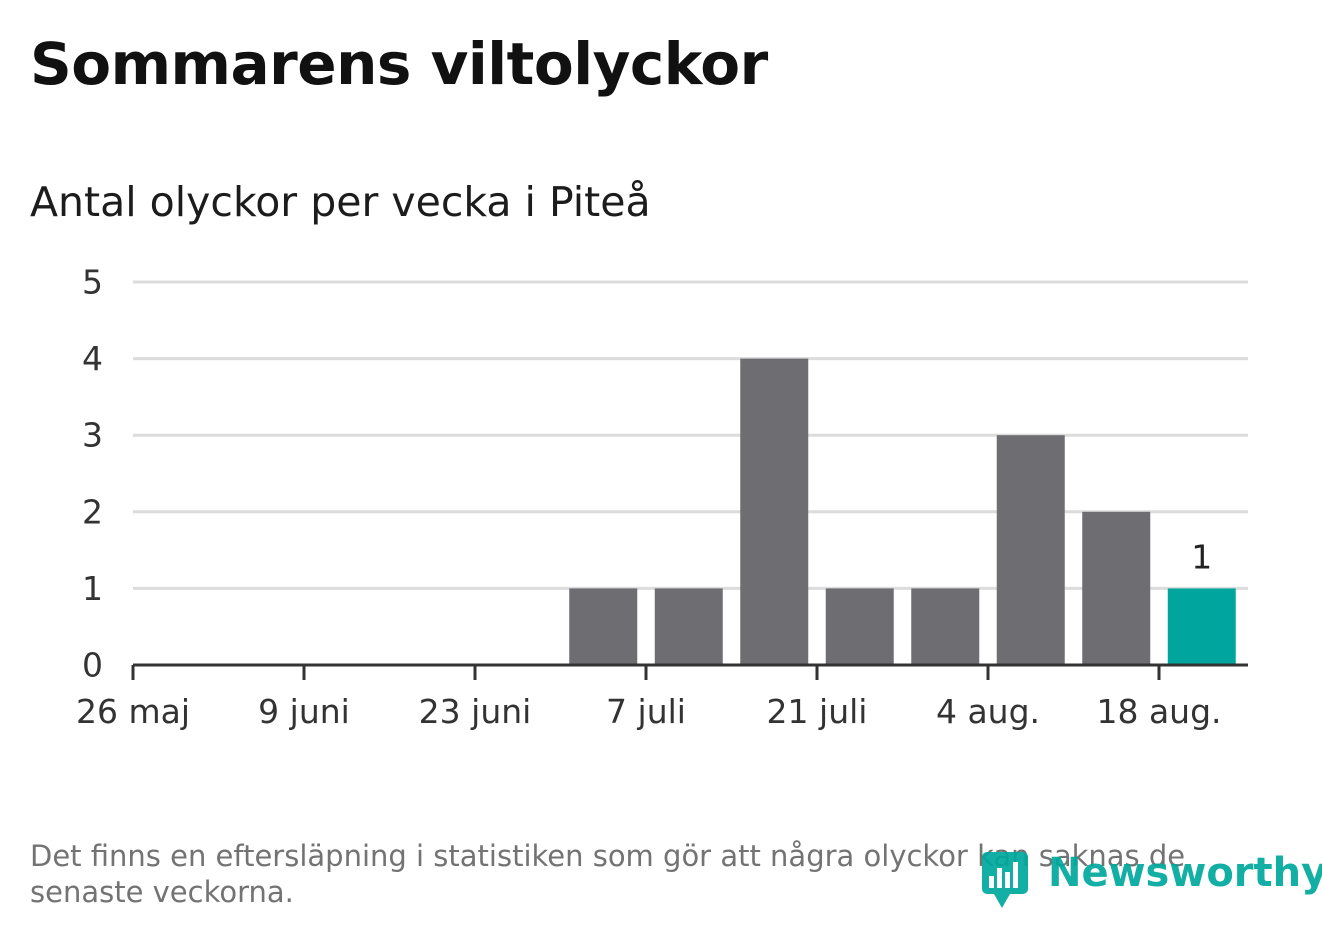 The image size is (1322, 939). I want to click on x-tick-label: 7 juli, so click(646, 711).